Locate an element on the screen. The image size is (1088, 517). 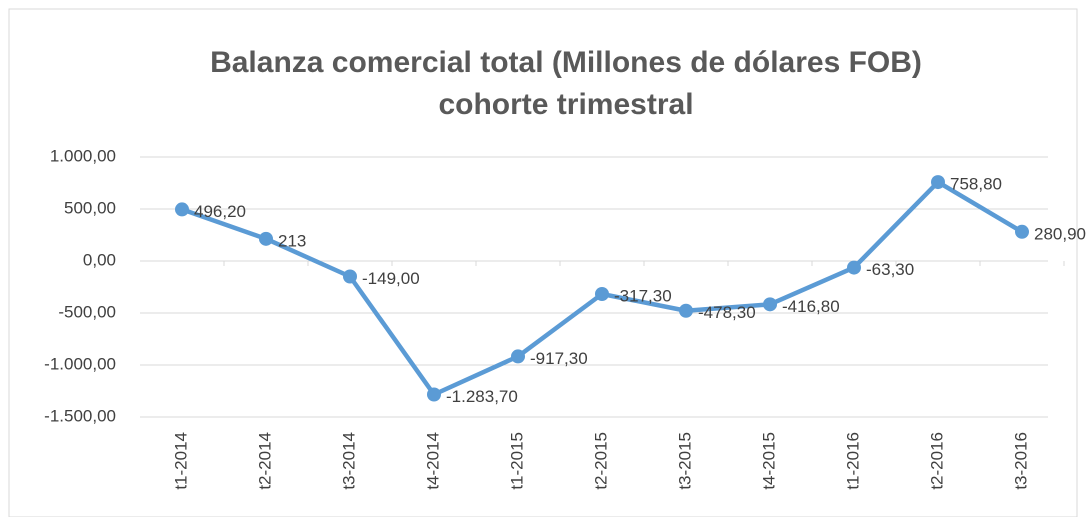
x-tick-label: t1-2014 is located at coordinates (180, 461).